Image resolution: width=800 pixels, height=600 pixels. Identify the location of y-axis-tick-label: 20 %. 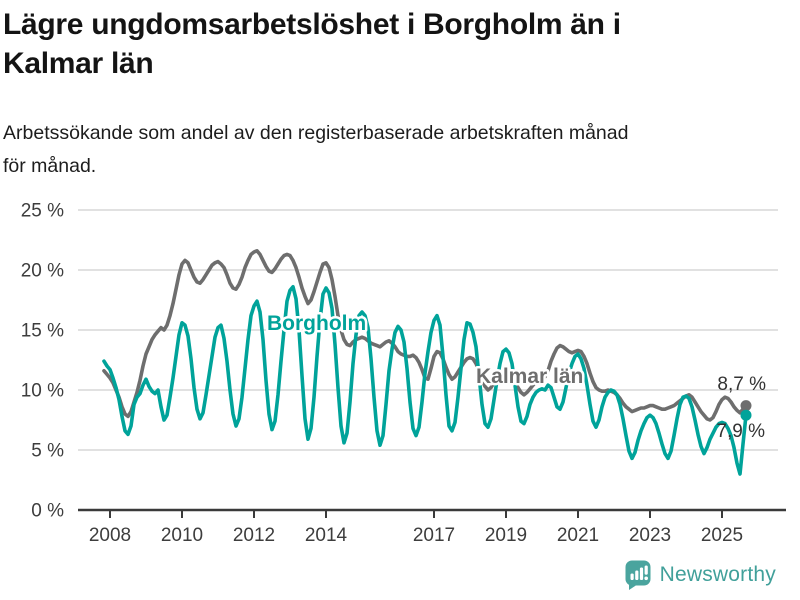
(42, 271).